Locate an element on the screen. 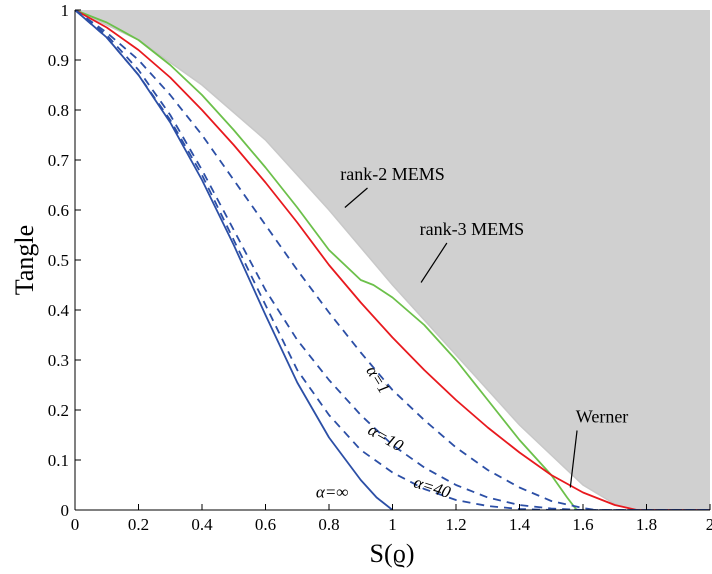 Image resolution: width=712 pixels, height=574 pixels. y-tick-label: 1 is located at coordinates (65, 10).